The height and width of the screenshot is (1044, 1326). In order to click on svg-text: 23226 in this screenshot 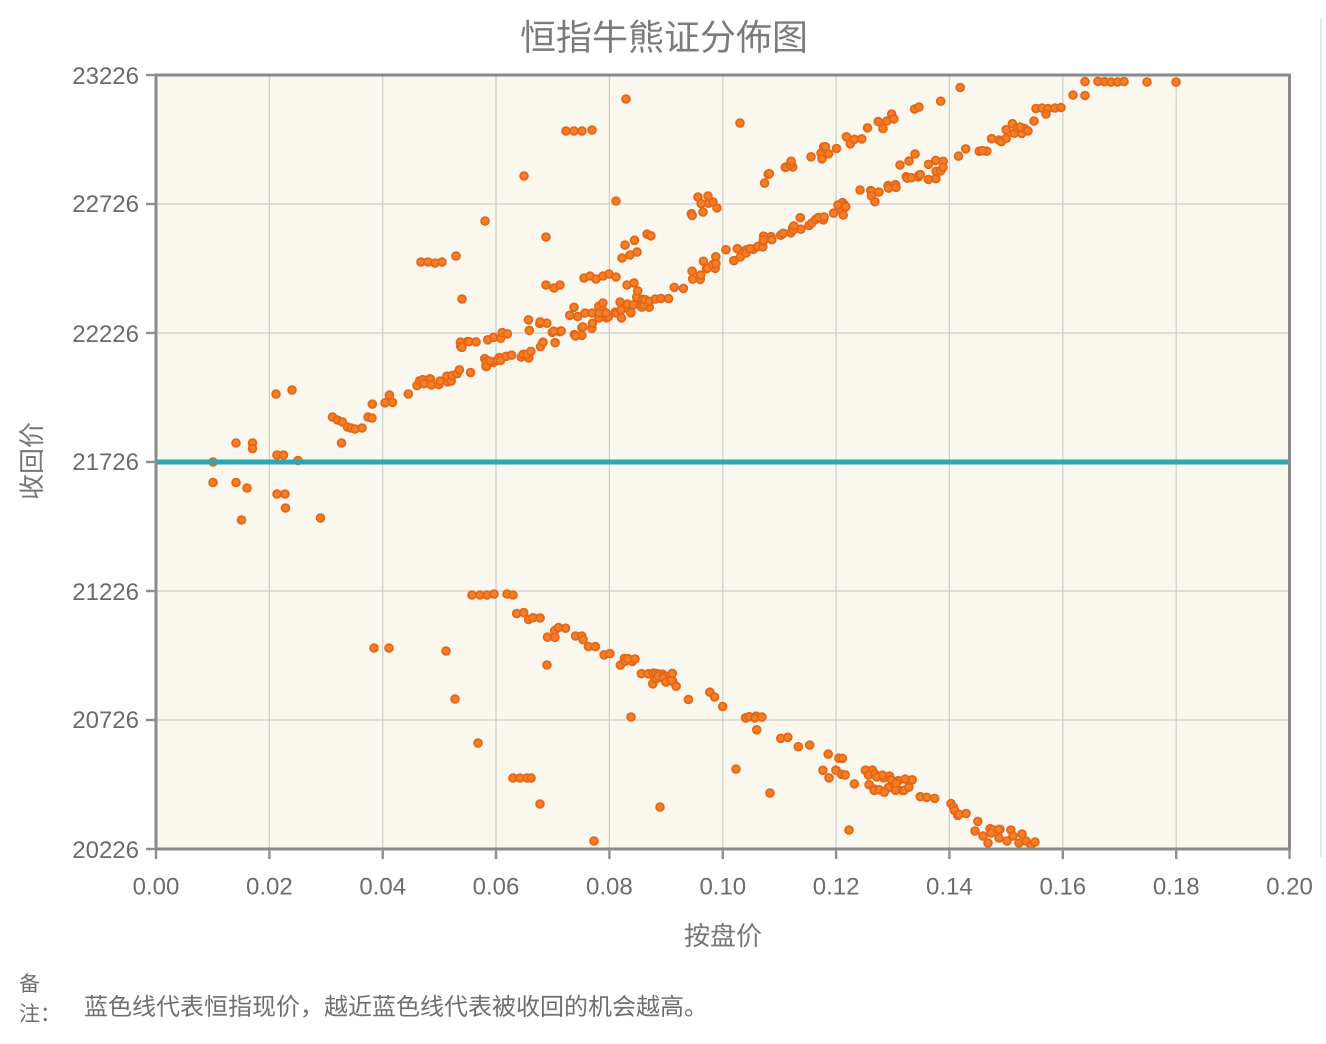, I will do `click(105, 76)`.